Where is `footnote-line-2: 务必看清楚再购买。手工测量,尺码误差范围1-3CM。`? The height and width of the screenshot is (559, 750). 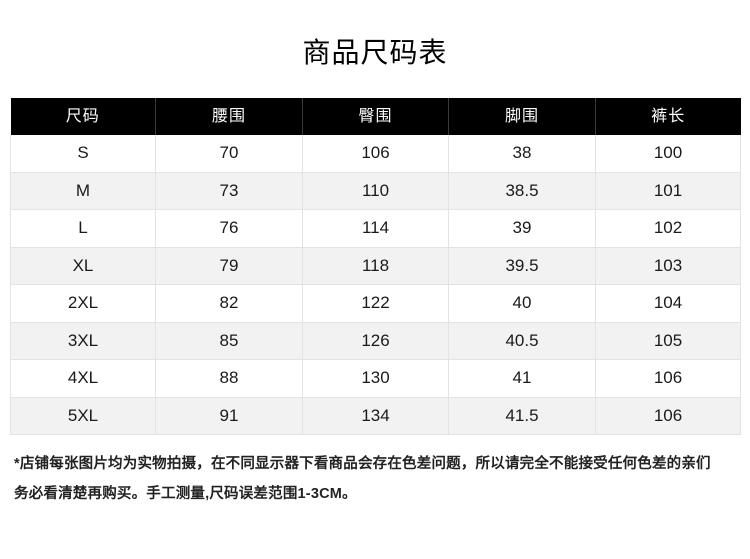 footnote-line-2: 务必看清楚再购买。手工测量,尺码误差范围1-3CM。 is located at coordinates (185, 494).